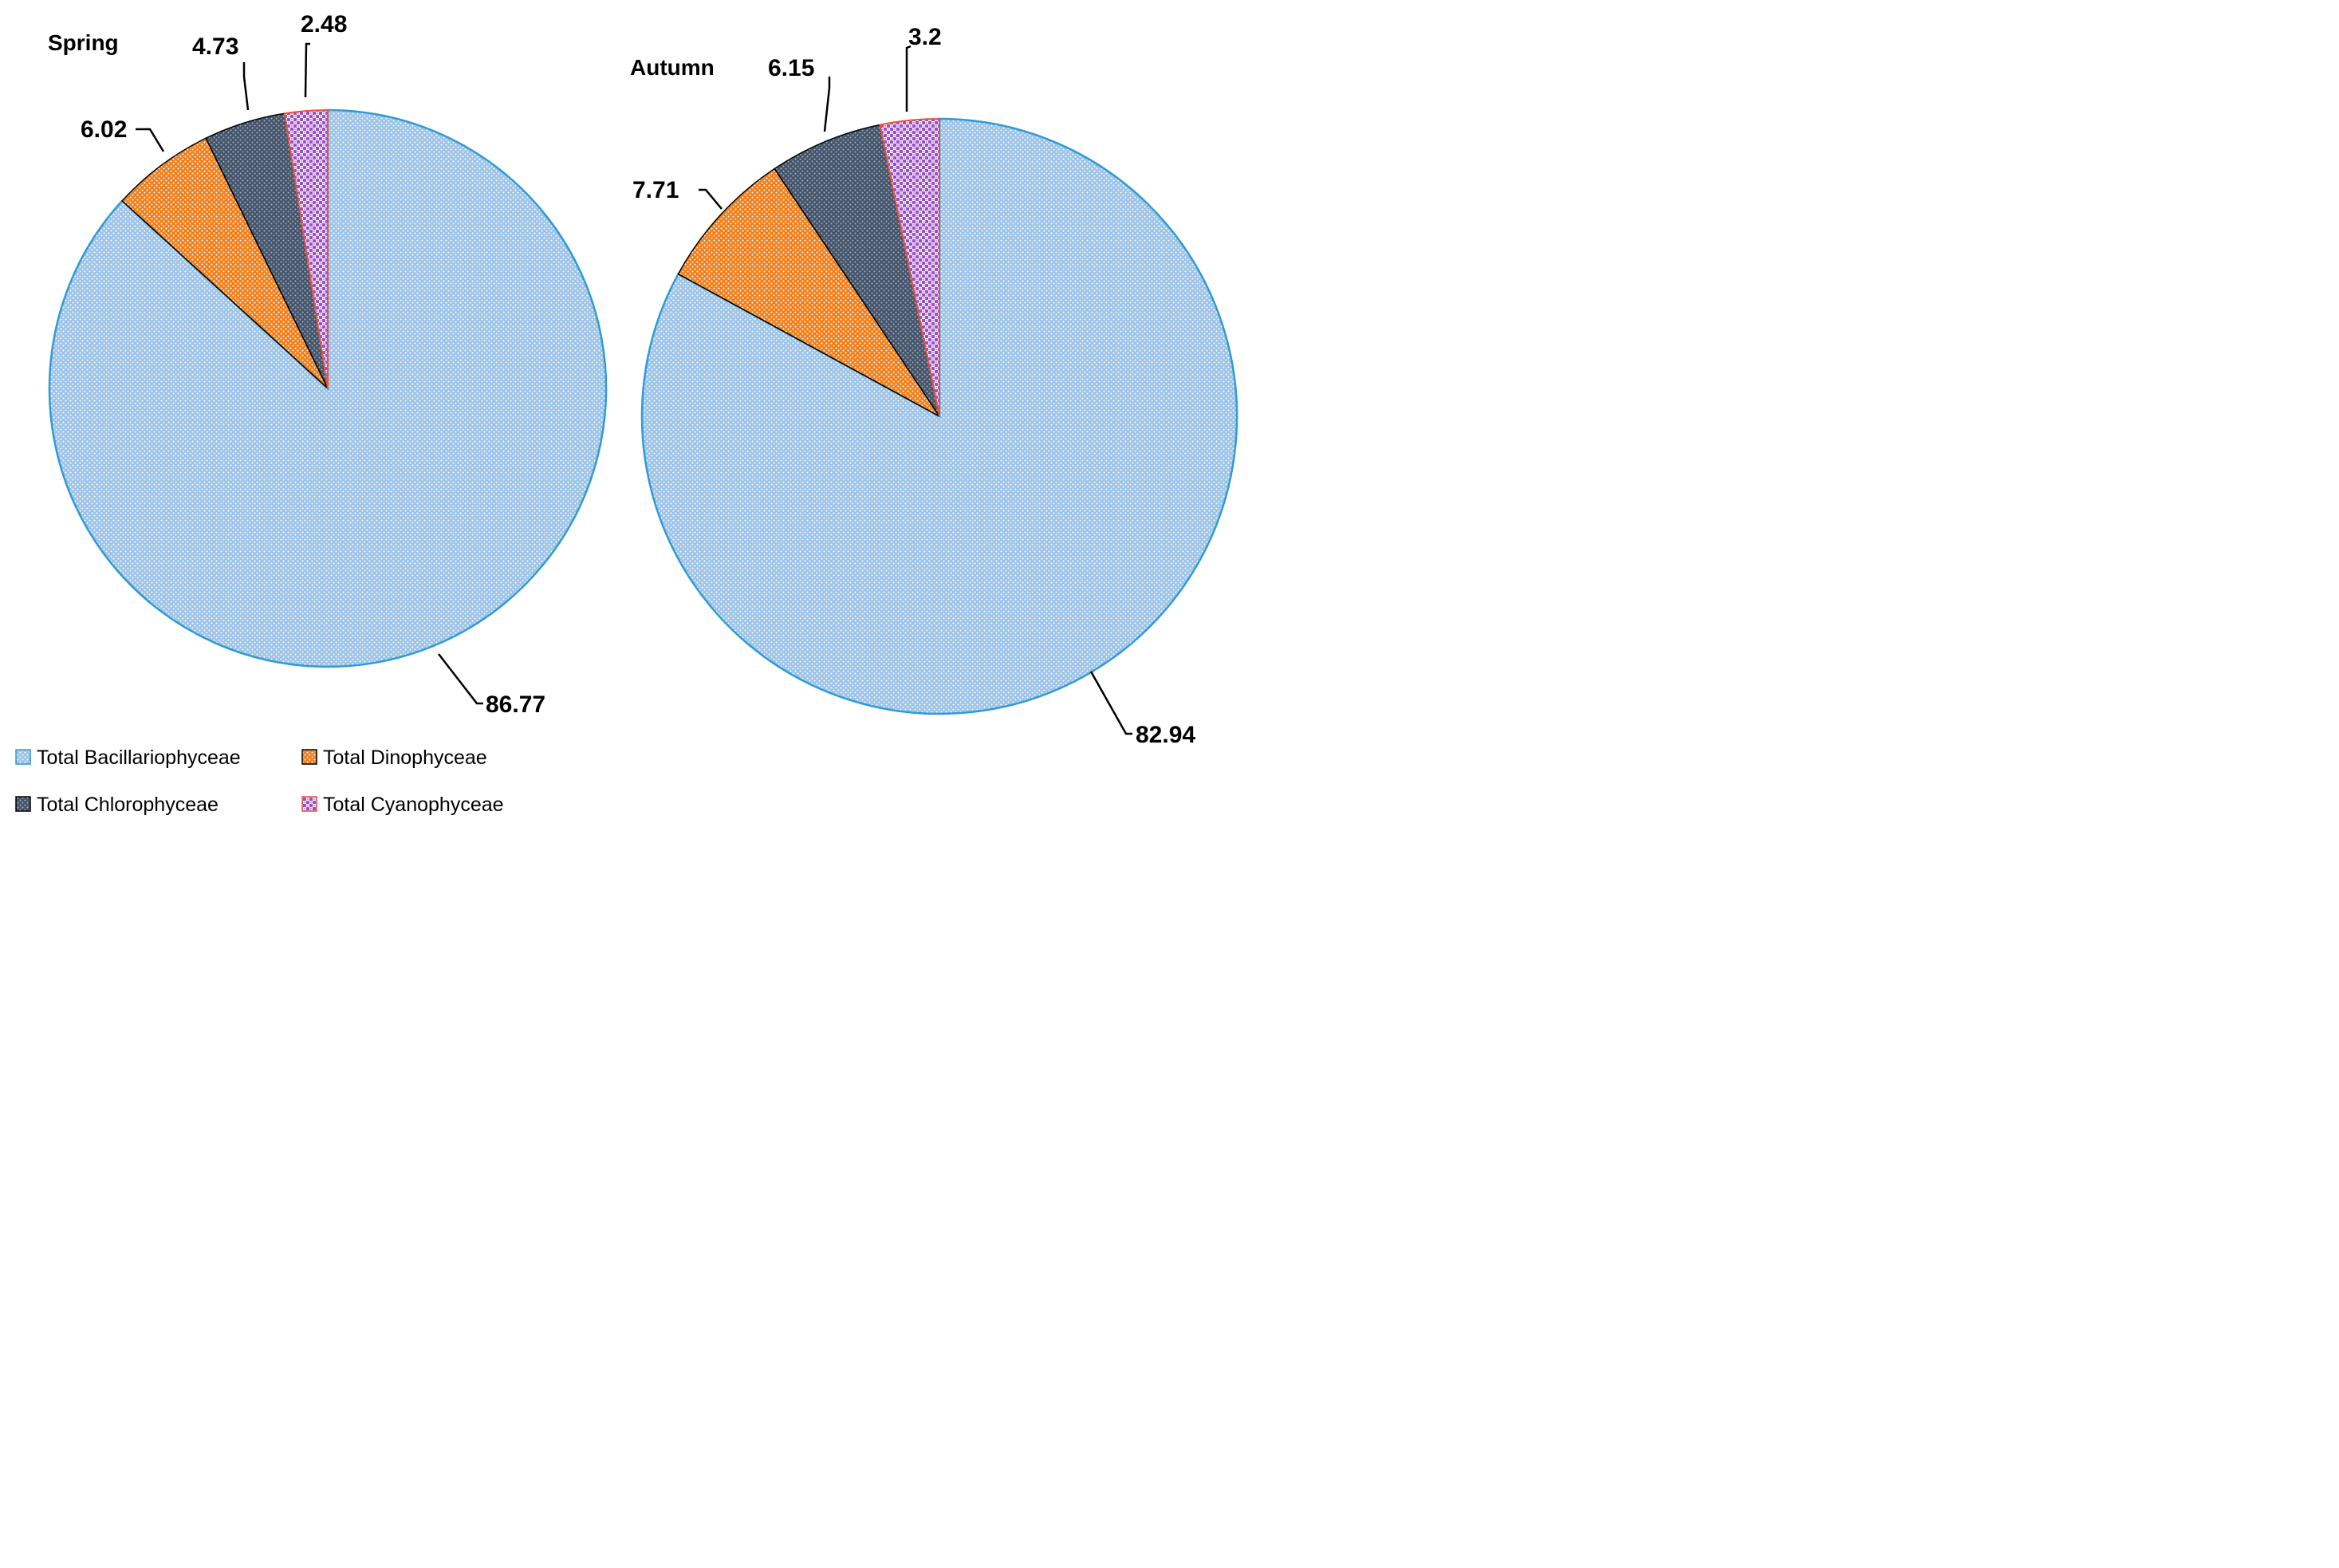 The width and height of the screenshot is (2339, 1568). I want to click on legend-item-bacillariophyceae: Total Bacillariophyceae, so click(128, 758).